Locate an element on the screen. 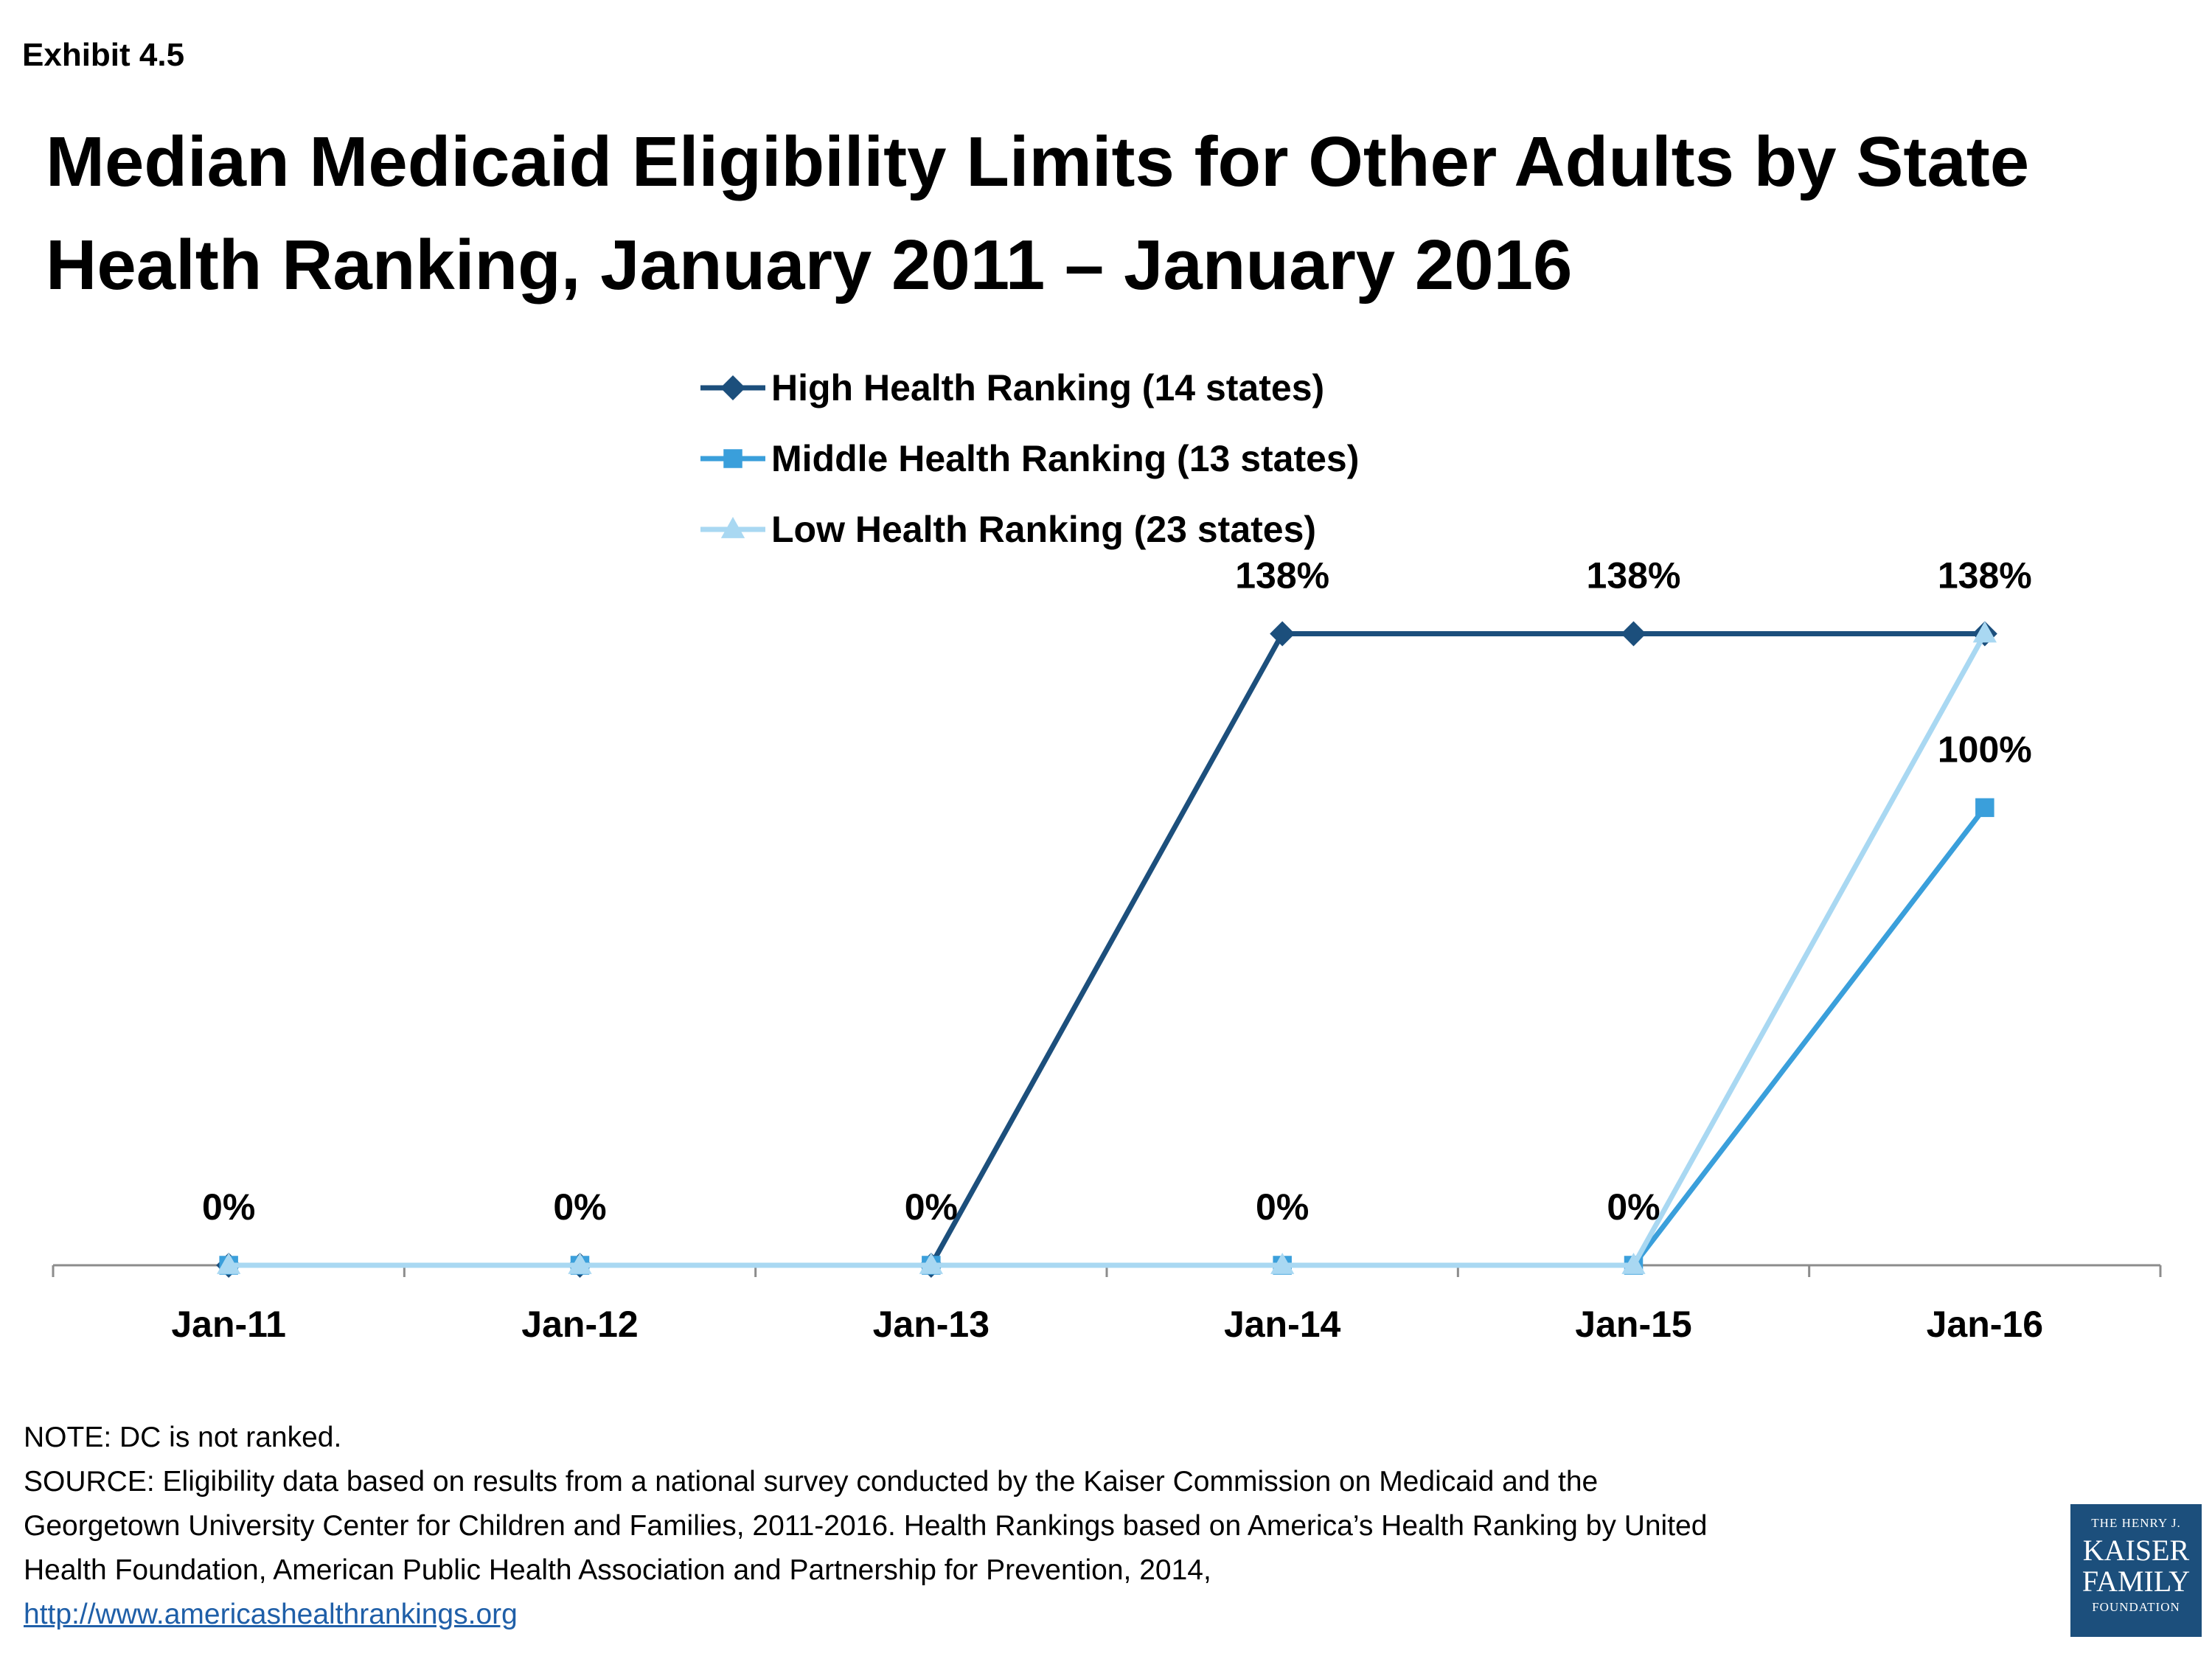 This screenshot has width=2212, height=1659. kff-logo: THE HENRY J. KAISER FAMILY FOUNDATION is located at coordinates (2136, 1570).